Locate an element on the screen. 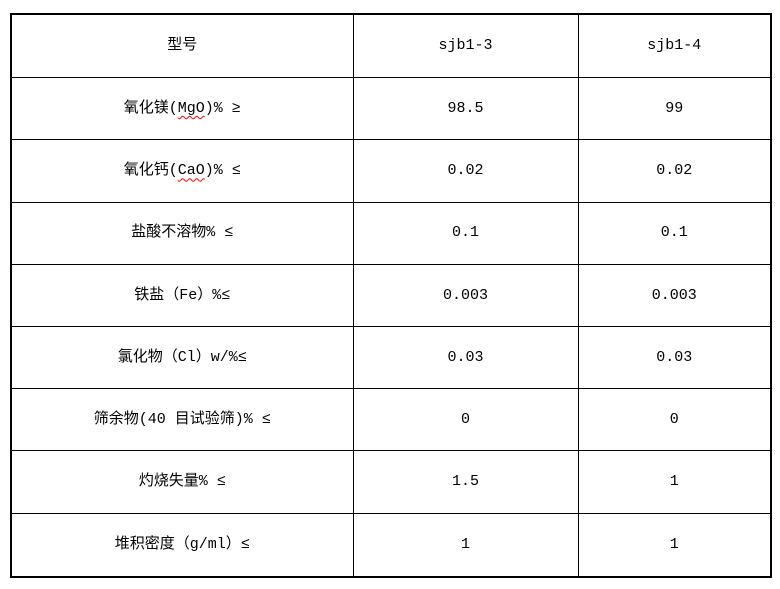  spec-value-cell: 99 is located at coordinates (674, 109).